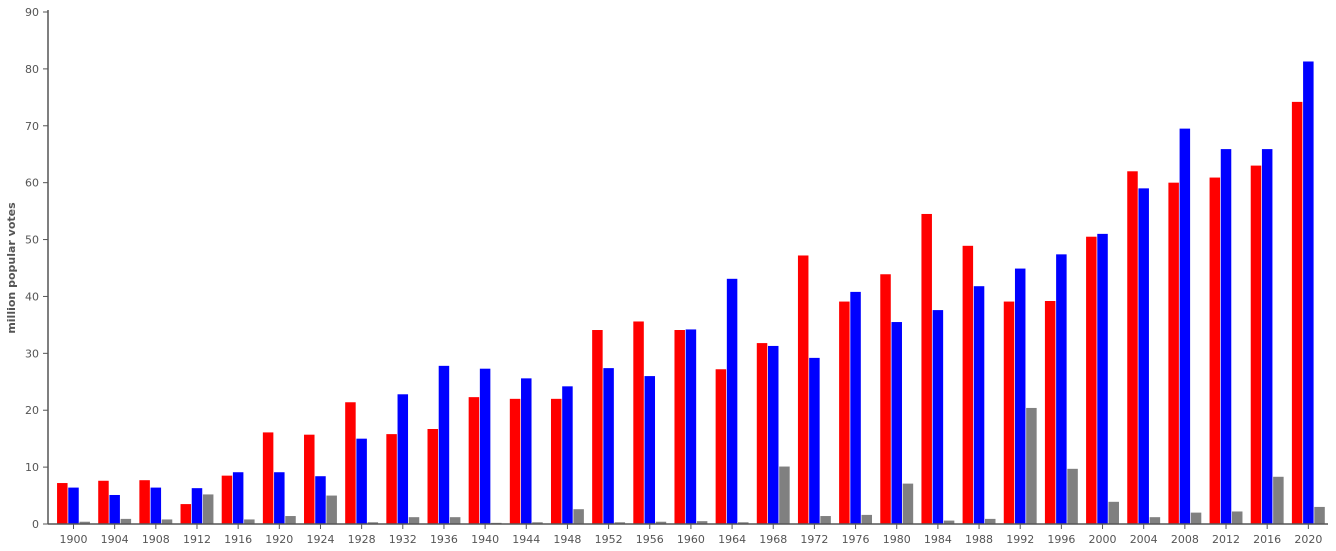 This screenshot has width=1336, height=551. I want to click on x-tick-label: 1976, so click(856, 539).